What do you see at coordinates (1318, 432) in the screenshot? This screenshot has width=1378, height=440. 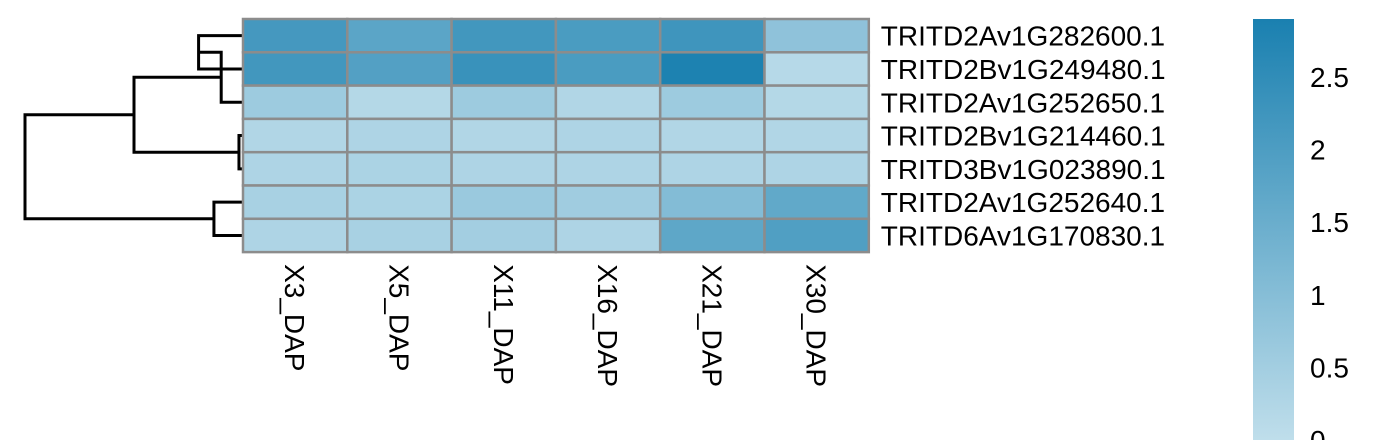 I see `legend-tick-label: 0` at bounding box center [1318, 432].